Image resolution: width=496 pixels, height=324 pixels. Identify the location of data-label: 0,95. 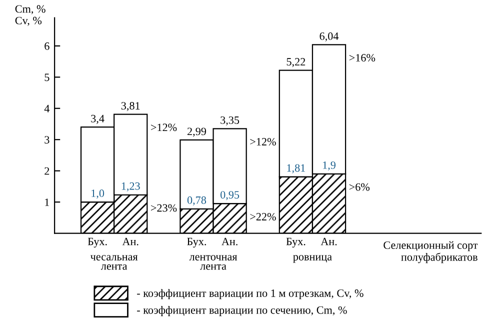
(230, 195).